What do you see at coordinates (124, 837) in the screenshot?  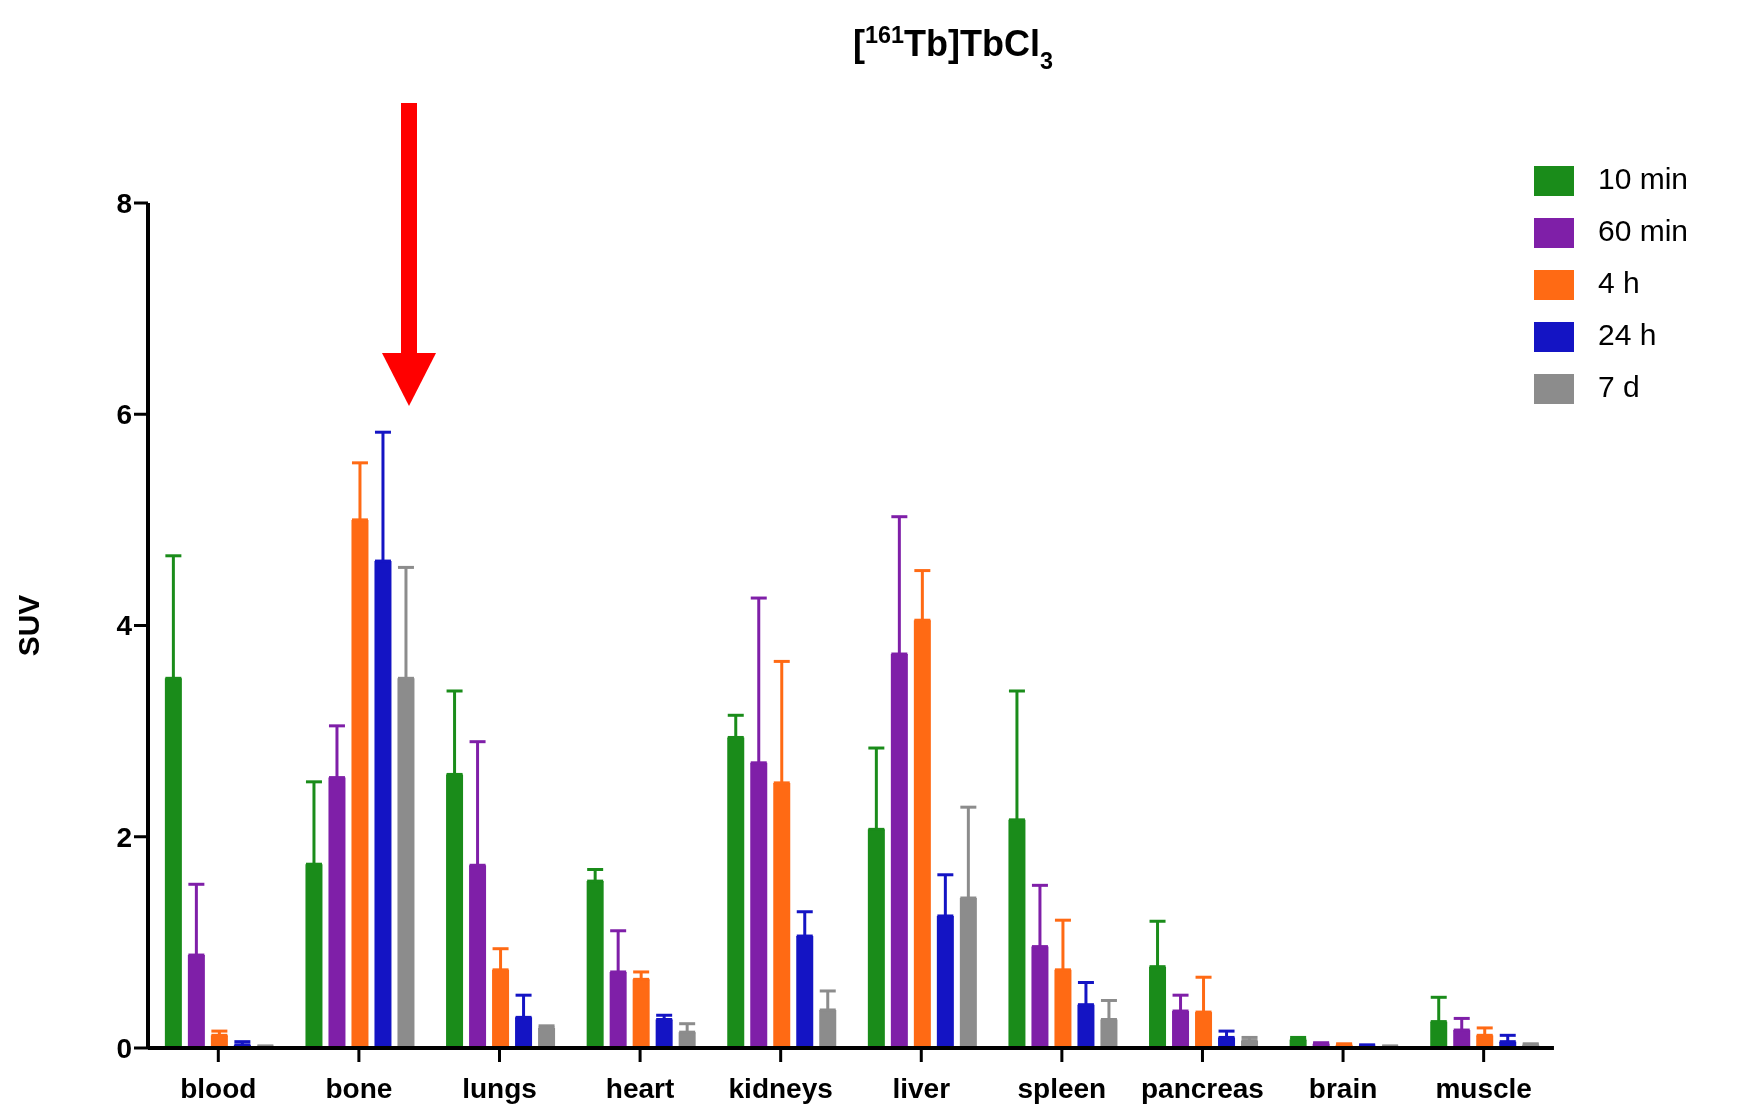 I see `y-tick-label: 2` at bounding box center [124, 837].